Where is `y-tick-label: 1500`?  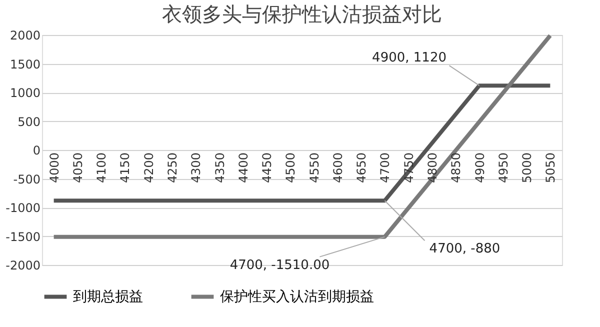 y-tick-label: 1500 is located at coordinates (25, 64).